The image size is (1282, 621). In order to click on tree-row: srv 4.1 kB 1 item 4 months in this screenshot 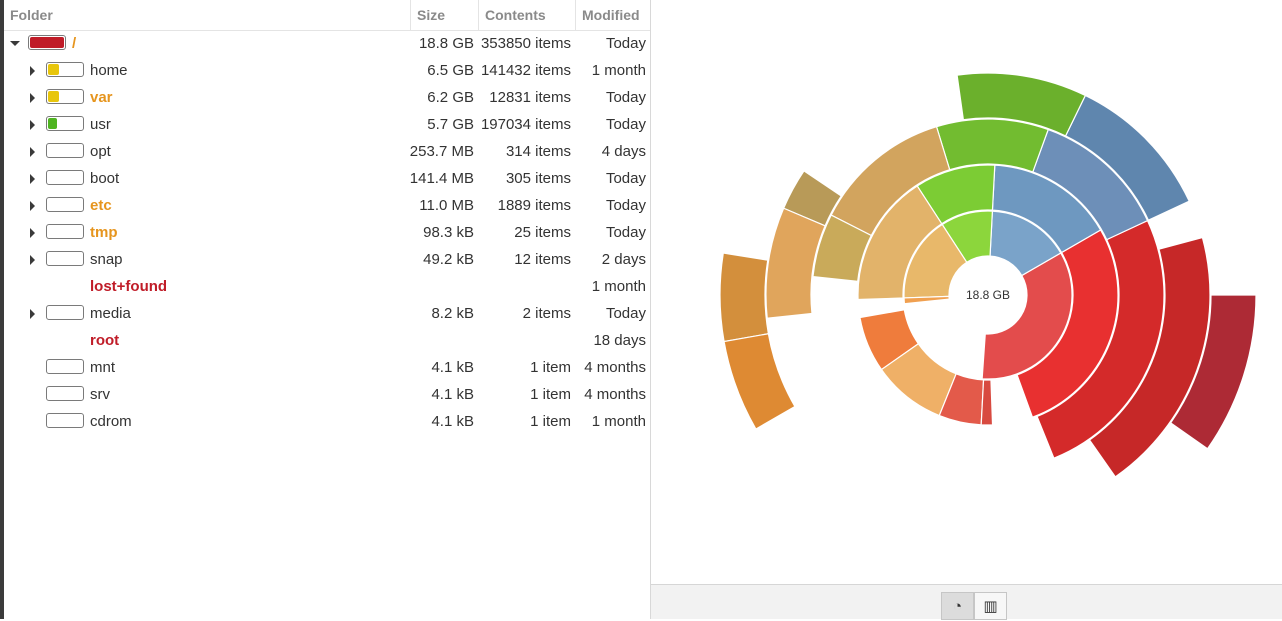, I will do `click(327, 394)`.